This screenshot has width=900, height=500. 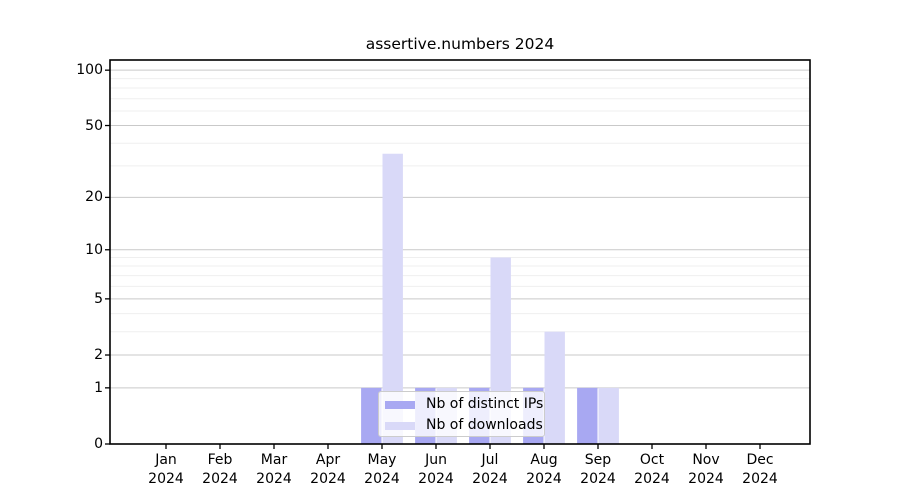 What do you see at coordinates (98, 444) in the screenshot?
I see `y-tick-label: 0` at bounding box center [98, 444].